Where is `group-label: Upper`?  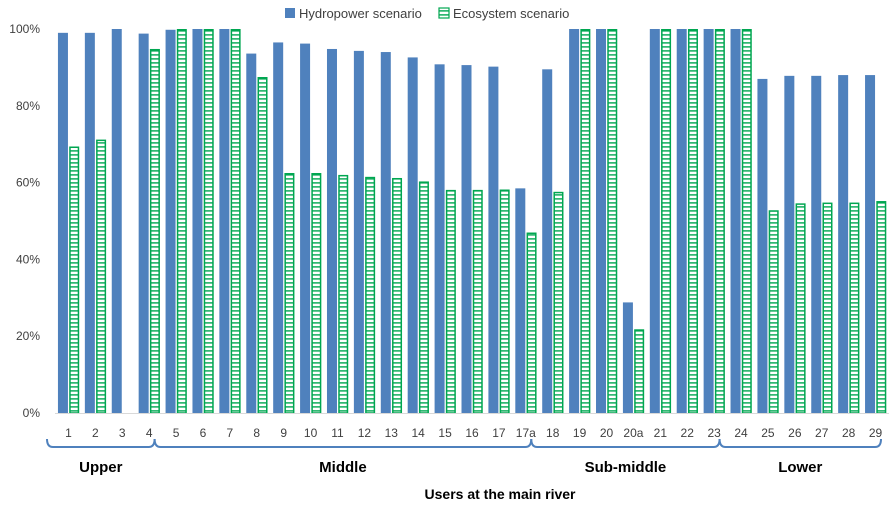
group-label: Upper is located at coordinates (101, 467).